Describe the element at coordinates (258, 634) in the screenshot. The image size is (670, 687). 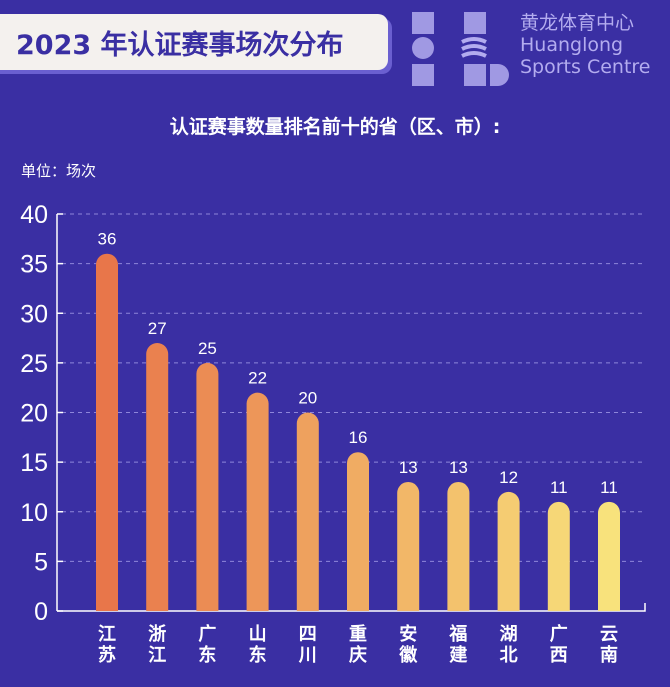
I see `x-tick-label: 山` at that location.